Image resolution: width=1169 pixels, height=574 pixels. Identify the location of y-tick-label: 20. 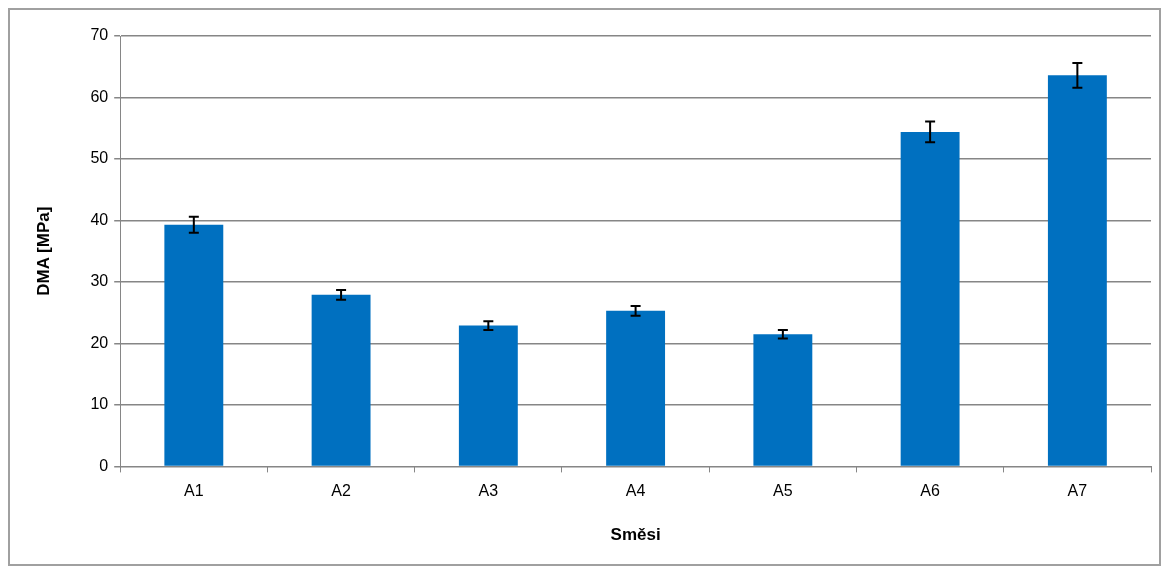
(99, 342).